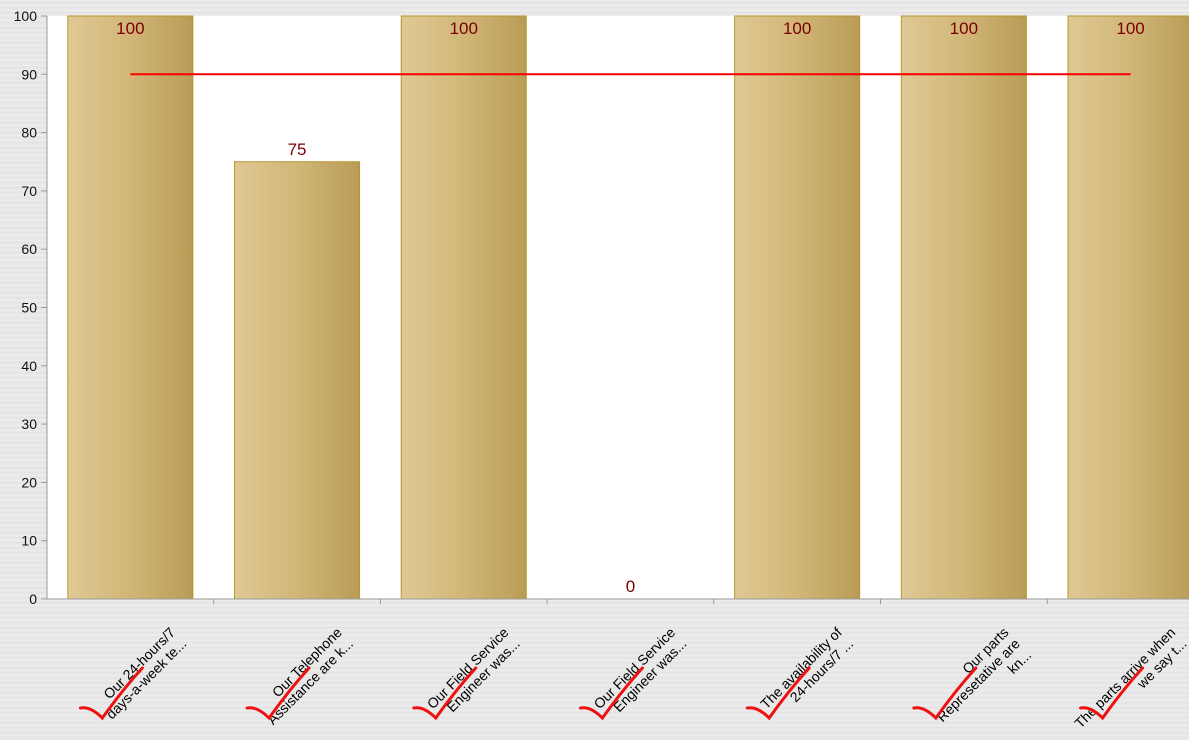 The height and width of the screenshot is (740, 1189). What do you see at coordinates (29, 308) in the screenshot?
I see `y-tick-label: 50` at bounding box center [29, 308].